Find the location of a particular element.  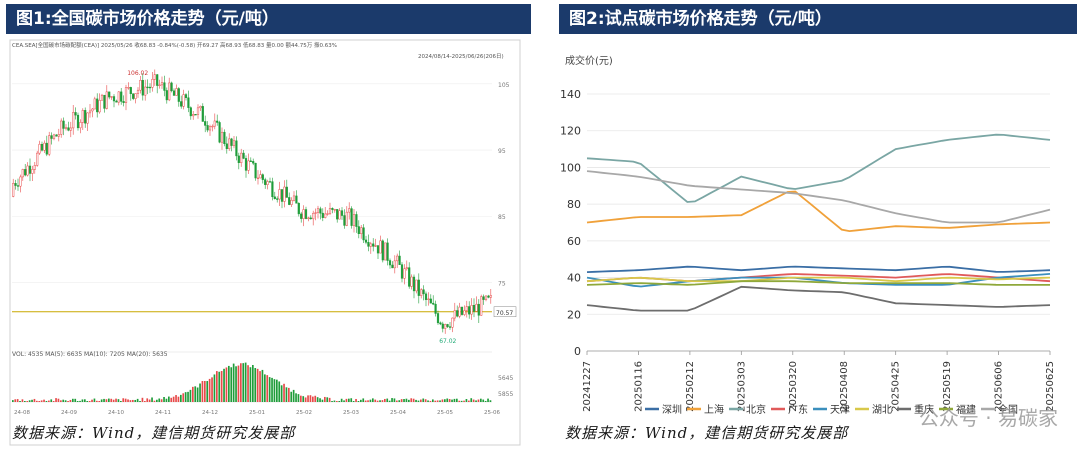

chart2-legend-item: 深圳 is located at coordinates (663, 410).